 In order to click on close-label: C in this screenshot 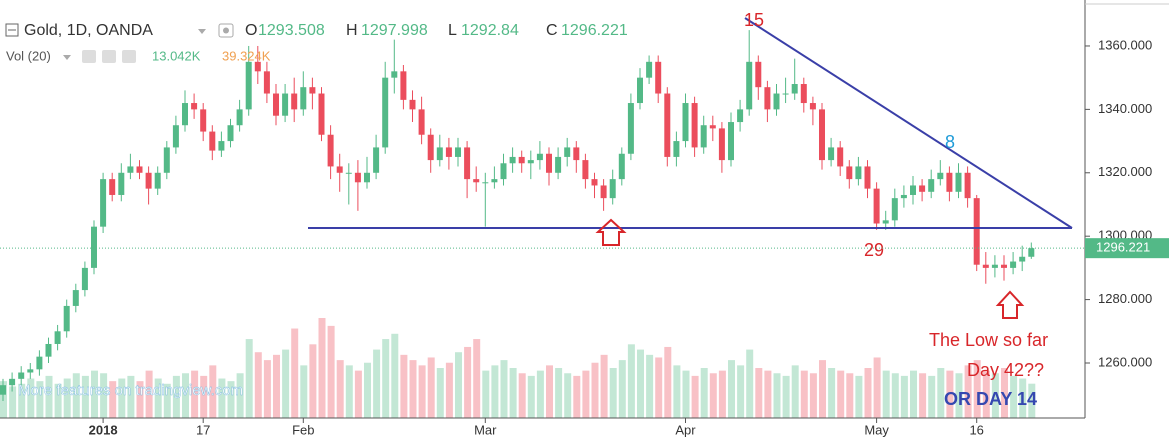, I will do `click(552, 30)`.